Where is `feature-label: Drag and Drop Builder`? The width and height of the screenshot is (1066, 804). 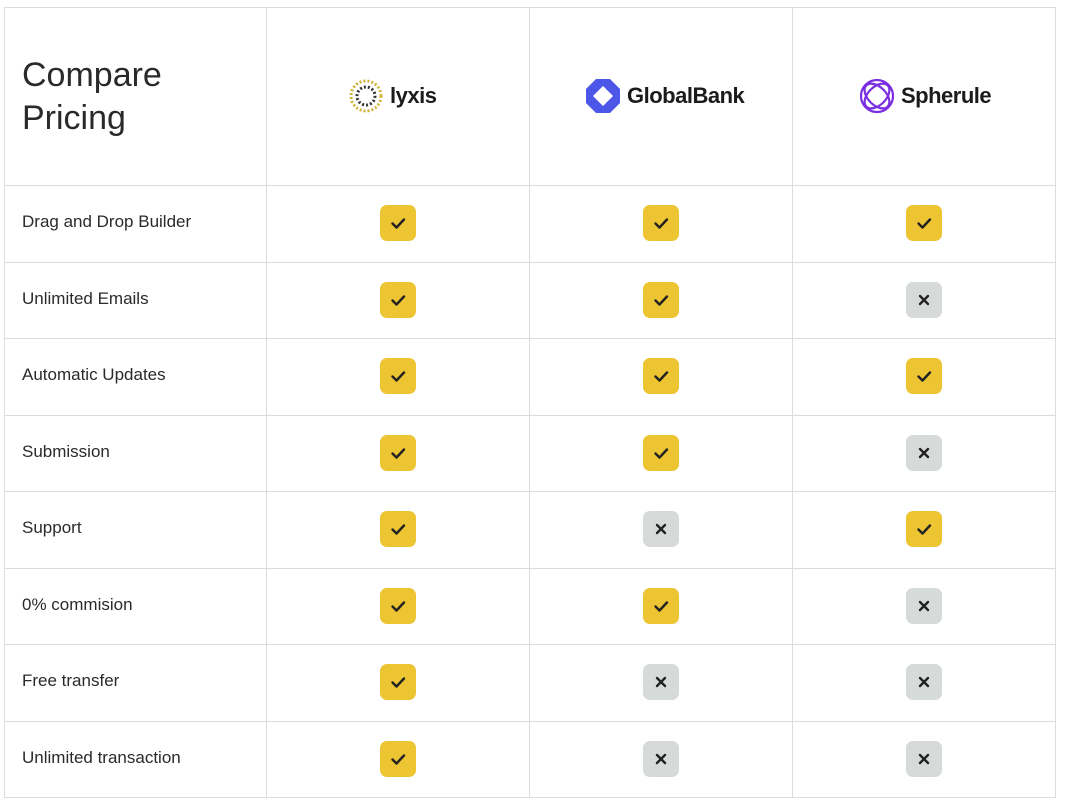
feature-label: Drag and Drop Builder is located at coordinates (107, 222).